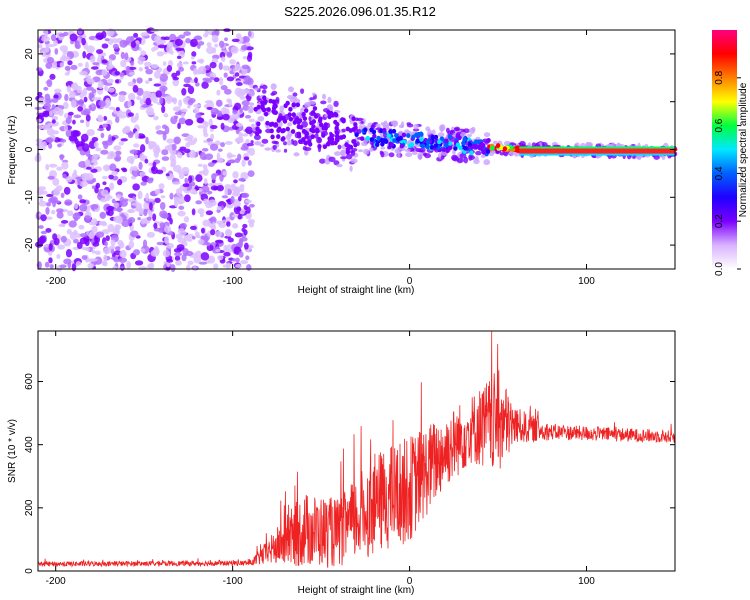 This screenshot has width=750, height=600. Describe the element at coordinates (29, 571) in the screenshot. I see `y-tick-label: 0` at that location.